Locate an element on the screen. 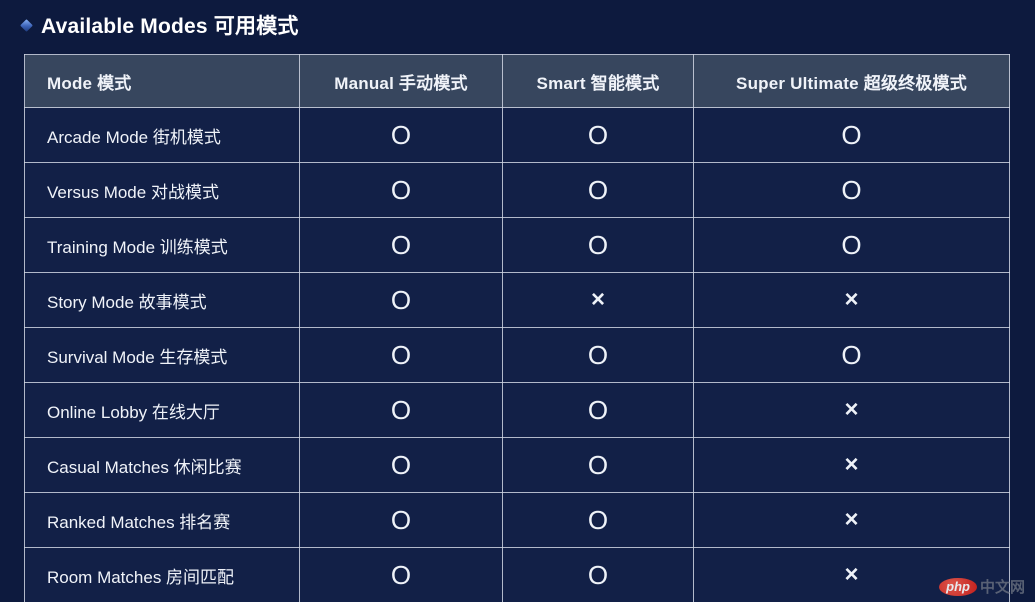 Image resolution: width=1035 pixels, height=602 pixels. page-header: Available Modes 可用模式 is located at coordinates (517, 20).